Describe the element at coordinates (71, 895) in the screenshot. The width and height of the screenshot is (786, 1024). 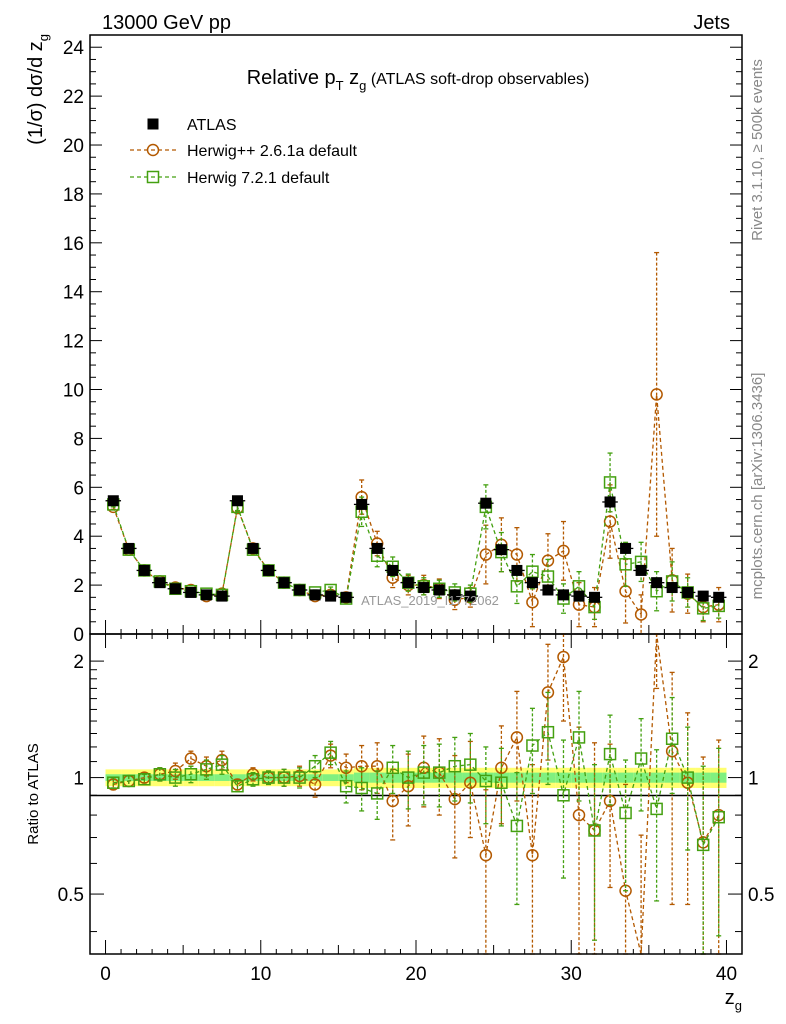
I see `ratio-y-tick-label: 0.5` at that location.